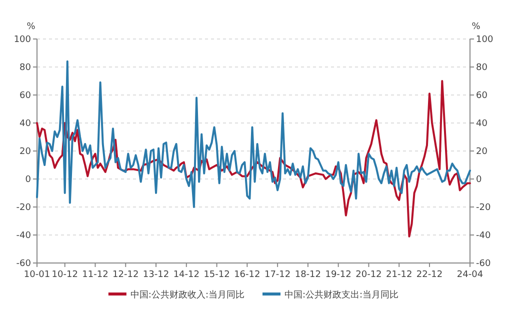 The height and width of the screenshot is (330, 505). What do you see at coordinates (479, 180) in the screenshot?
I see `y2-tick-label: 0` at bounding box center [479, 180].